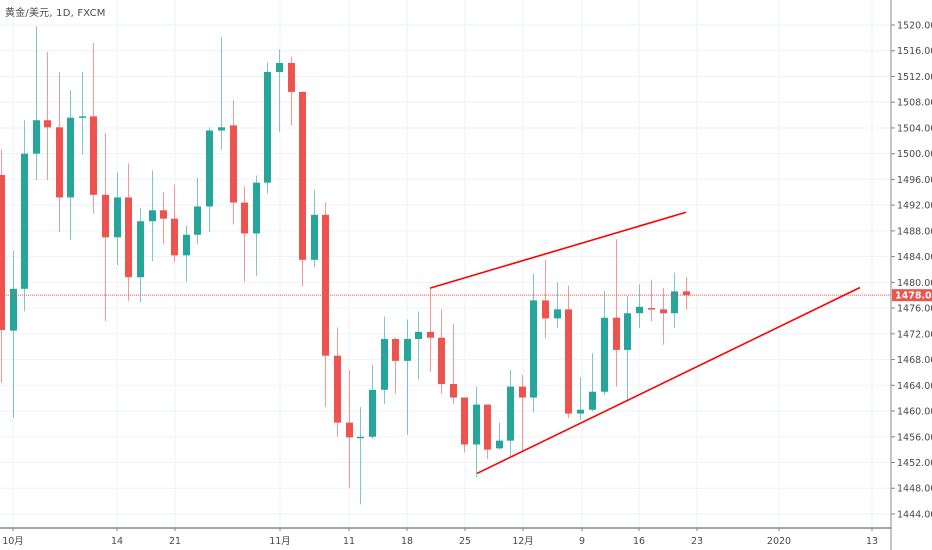 The width and height of the screenshot is (932, 550). I want to click on price-tick-label: 1512.00, so click(914, 77).